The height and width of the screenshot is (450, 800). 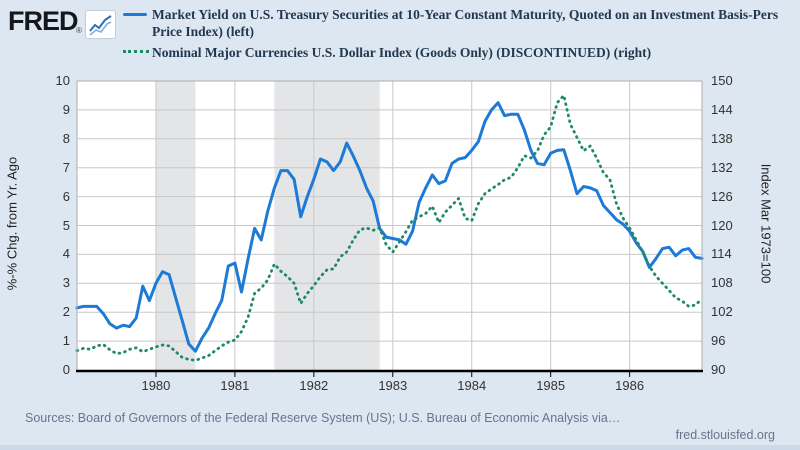 I want to click on right-axis-title: Index Mar 1973=100, so click(x=766, y=223).